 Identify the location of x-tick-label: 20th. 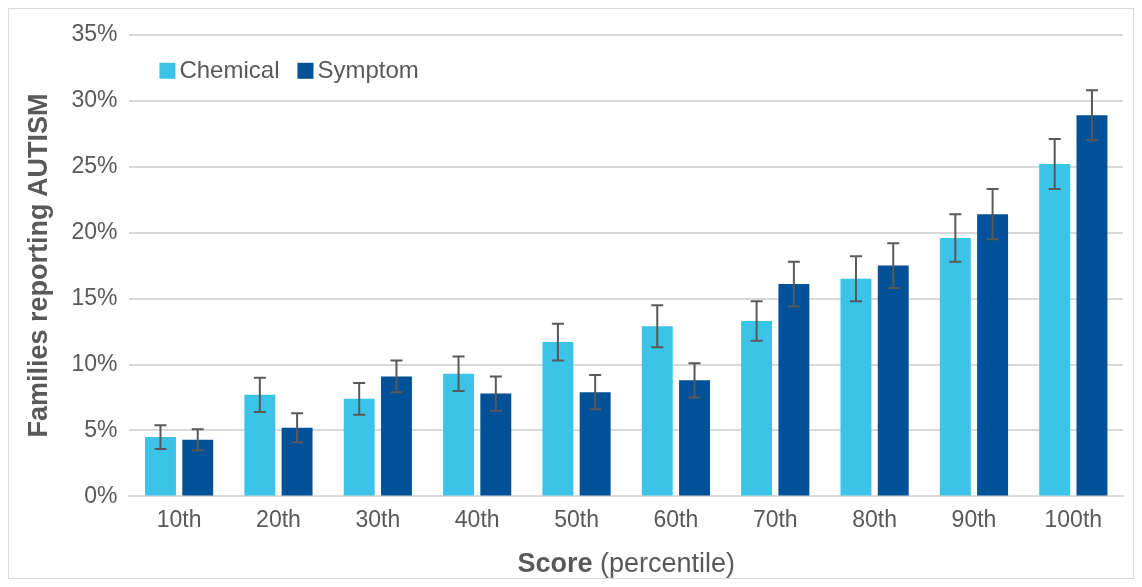
(278, 518).